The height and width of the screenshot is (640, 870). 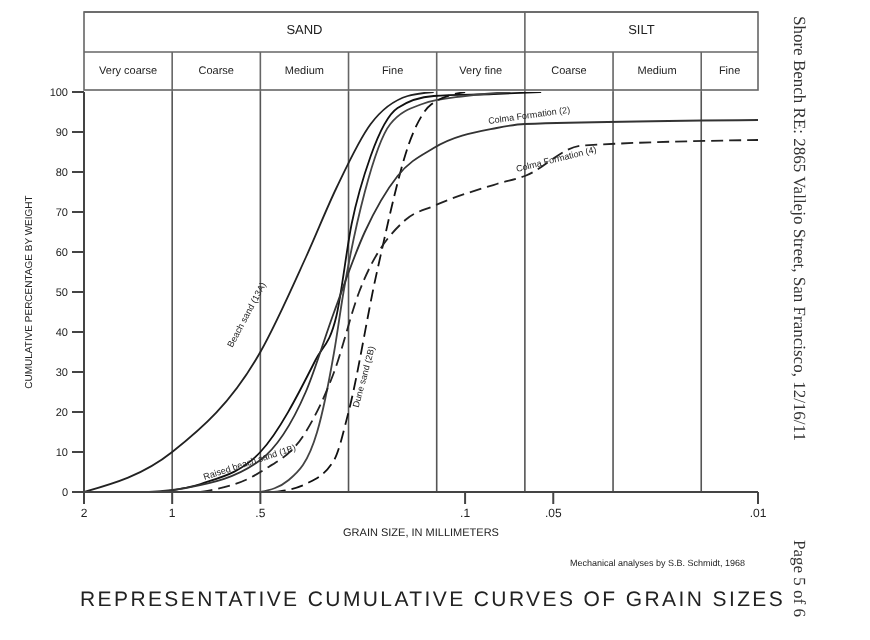 I want to click on text: REPRESENTATIVE CUMULATIVE CURVES OF GRAIN SIZES, so click(x=433, y=600).